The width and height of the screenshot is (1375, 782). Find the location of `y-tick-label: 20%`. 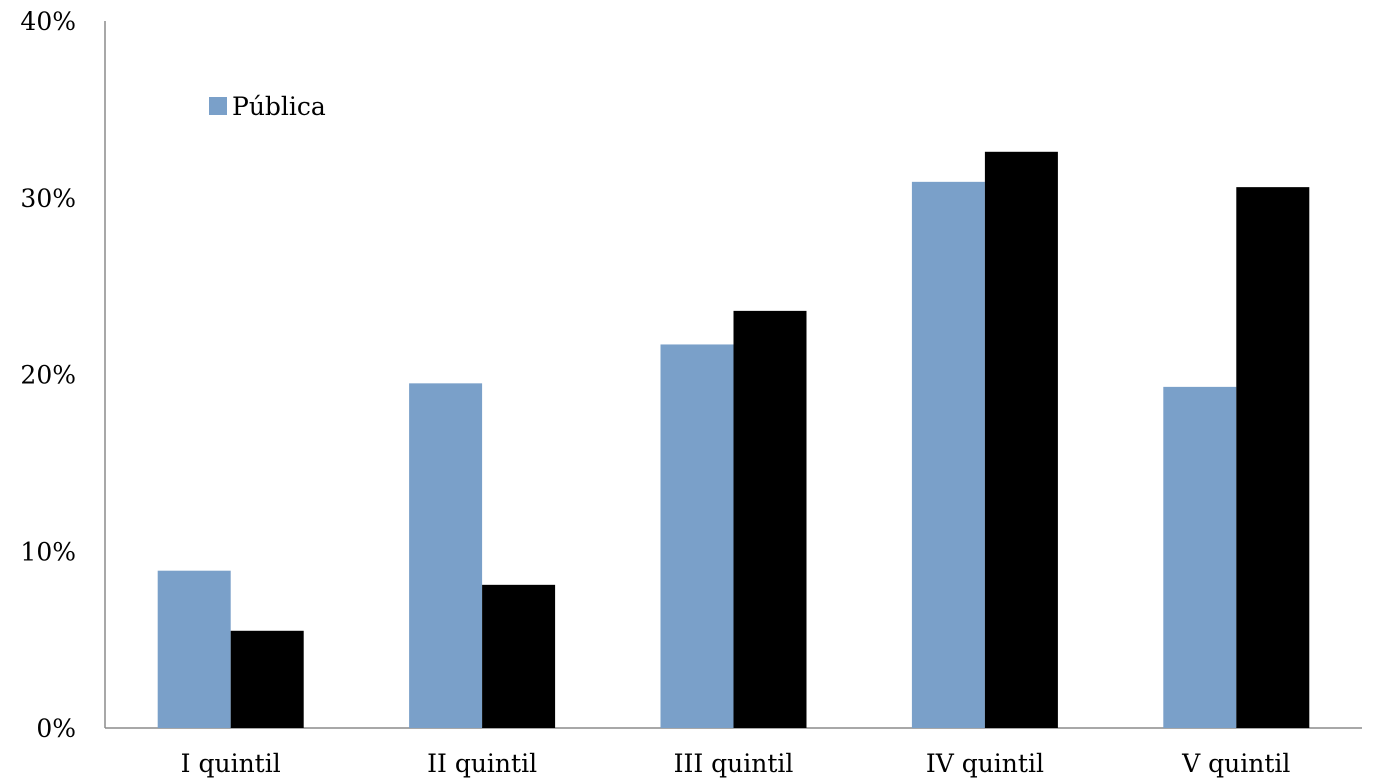

y-tick-label: 20% is located at coordinates (48, 375).